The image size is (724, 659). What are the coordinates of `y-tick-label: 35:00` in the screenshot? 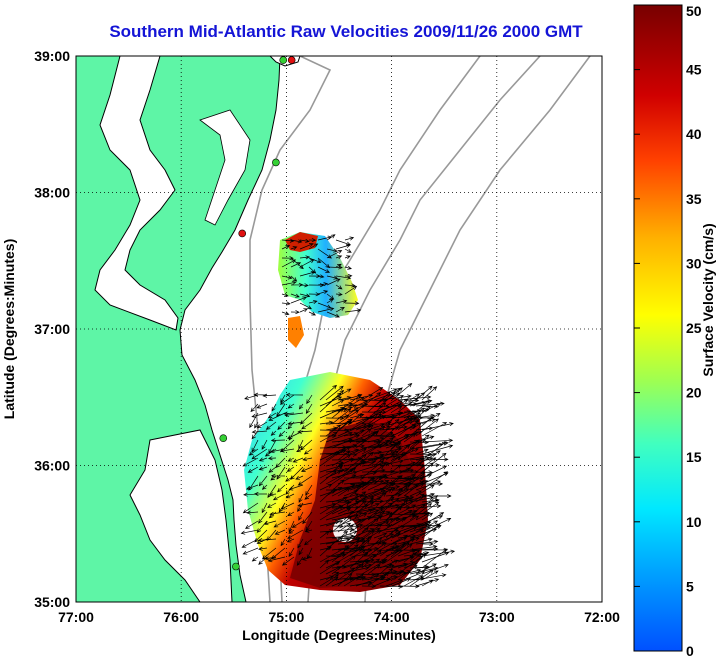 It's located at (52, 602).